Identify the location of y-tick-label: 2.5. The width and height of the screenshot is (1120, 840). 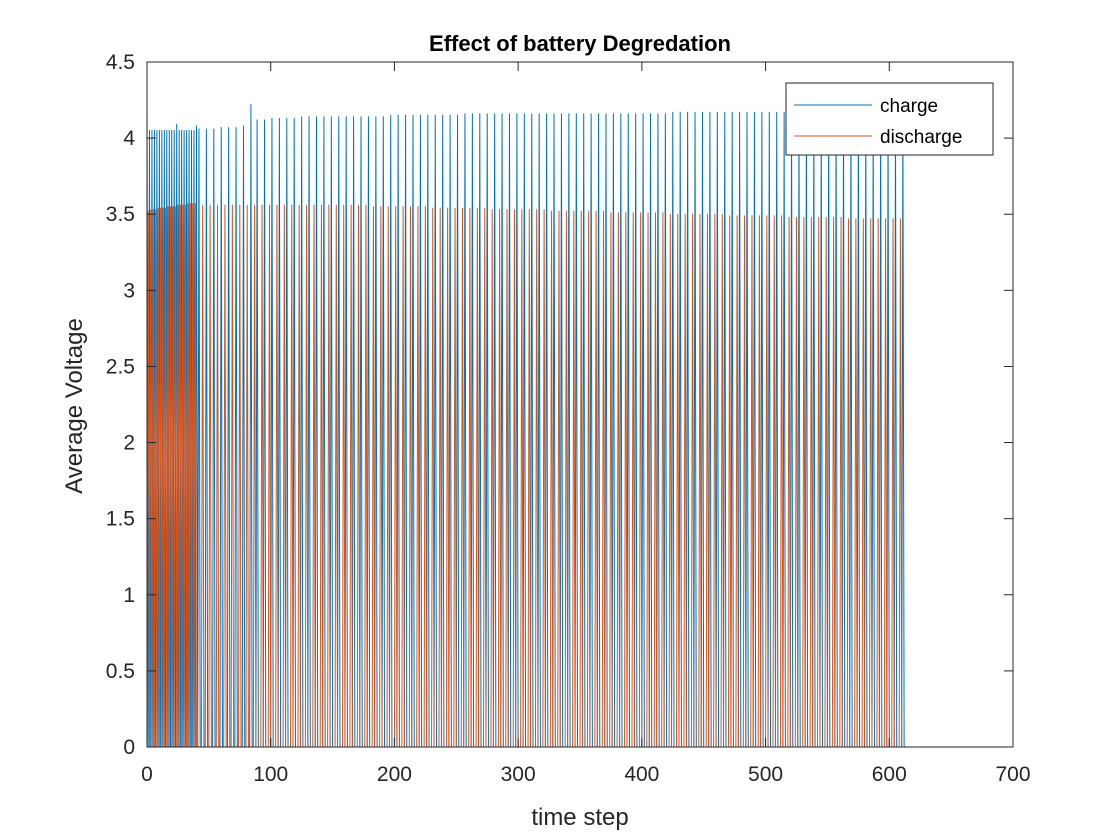
(120, 366).